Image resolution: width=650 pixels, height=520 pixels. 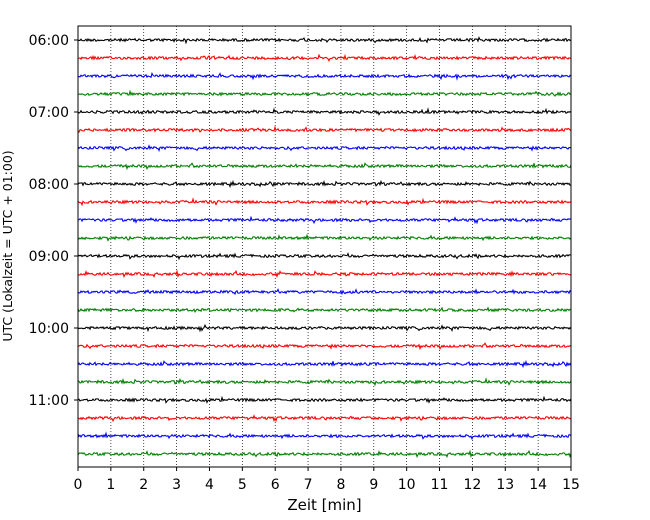 What do you see at coordinates (324, 505) in the screenshot?
I see `x-axis-label: Zeit [min]` at bounding box center [324, 505].